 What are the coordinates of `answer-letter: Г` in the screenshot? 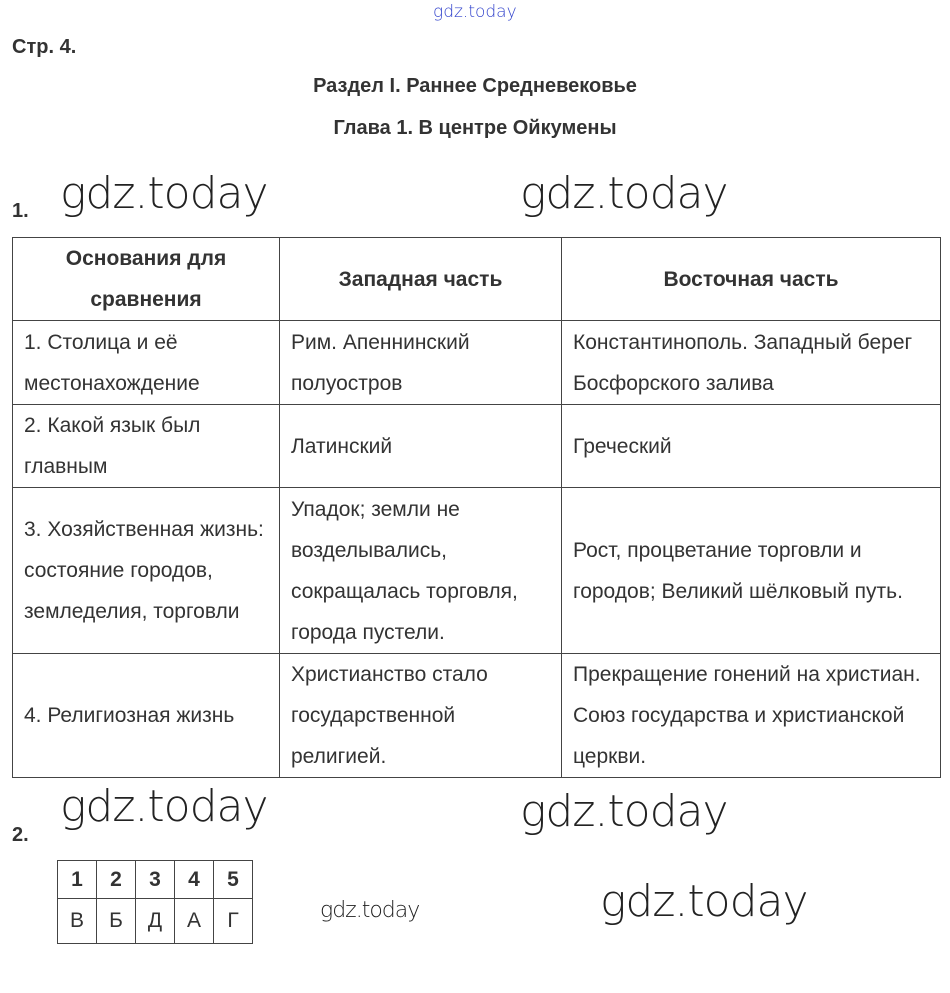 It's located at (233, 921).